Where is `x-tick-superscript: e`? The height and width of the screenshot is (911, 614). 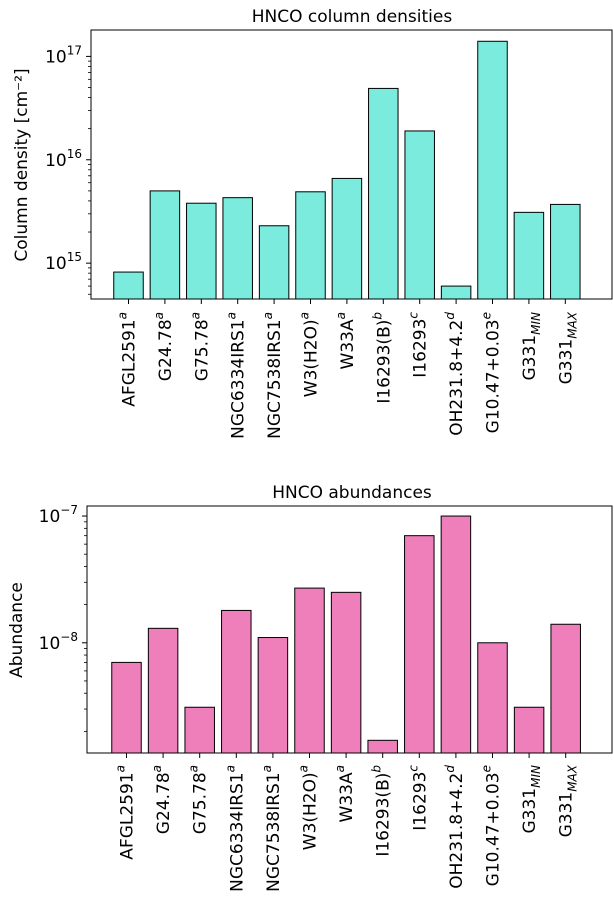 x-tick-superscript: e is located at coordinates (487, 768).